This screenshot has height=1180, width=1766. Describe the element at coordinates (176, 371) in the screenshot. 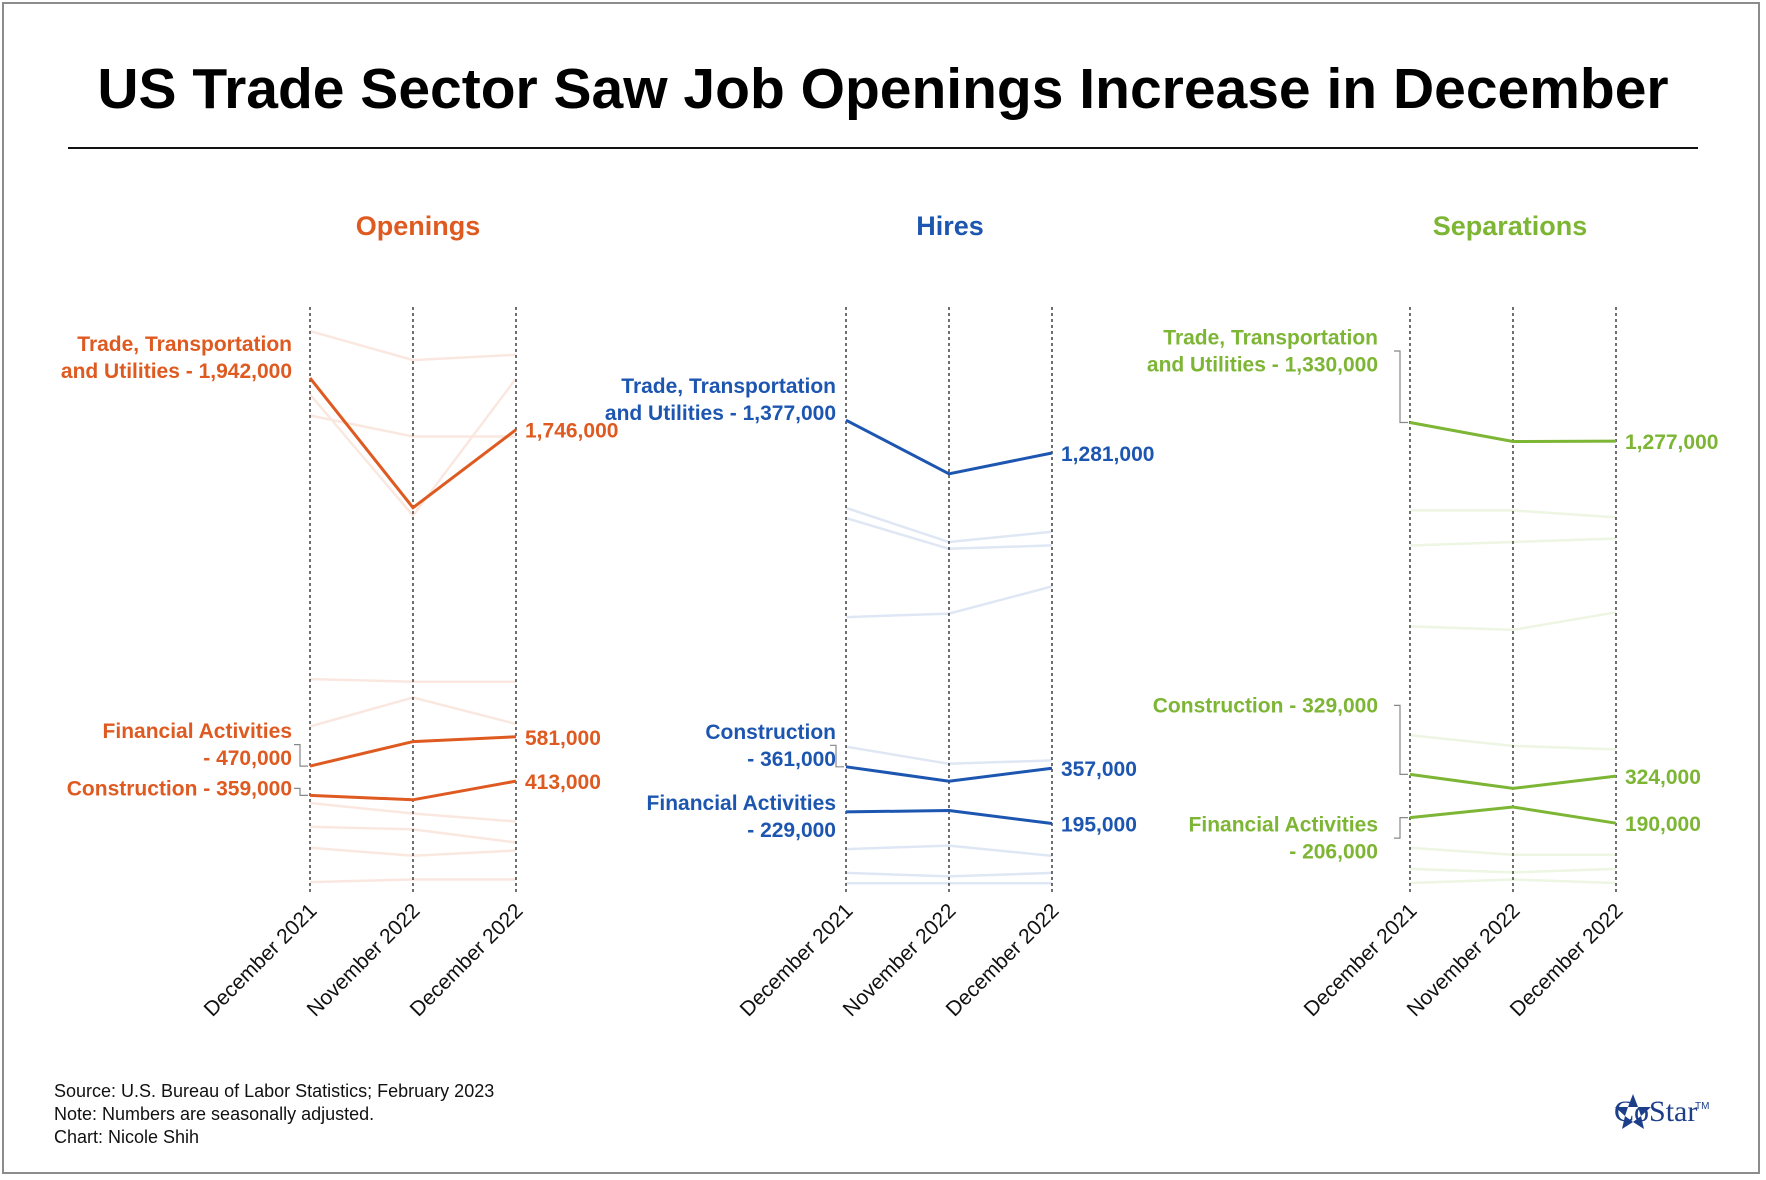

I see `series-start-label-line: and Utilities - 1,942,000` at that location.